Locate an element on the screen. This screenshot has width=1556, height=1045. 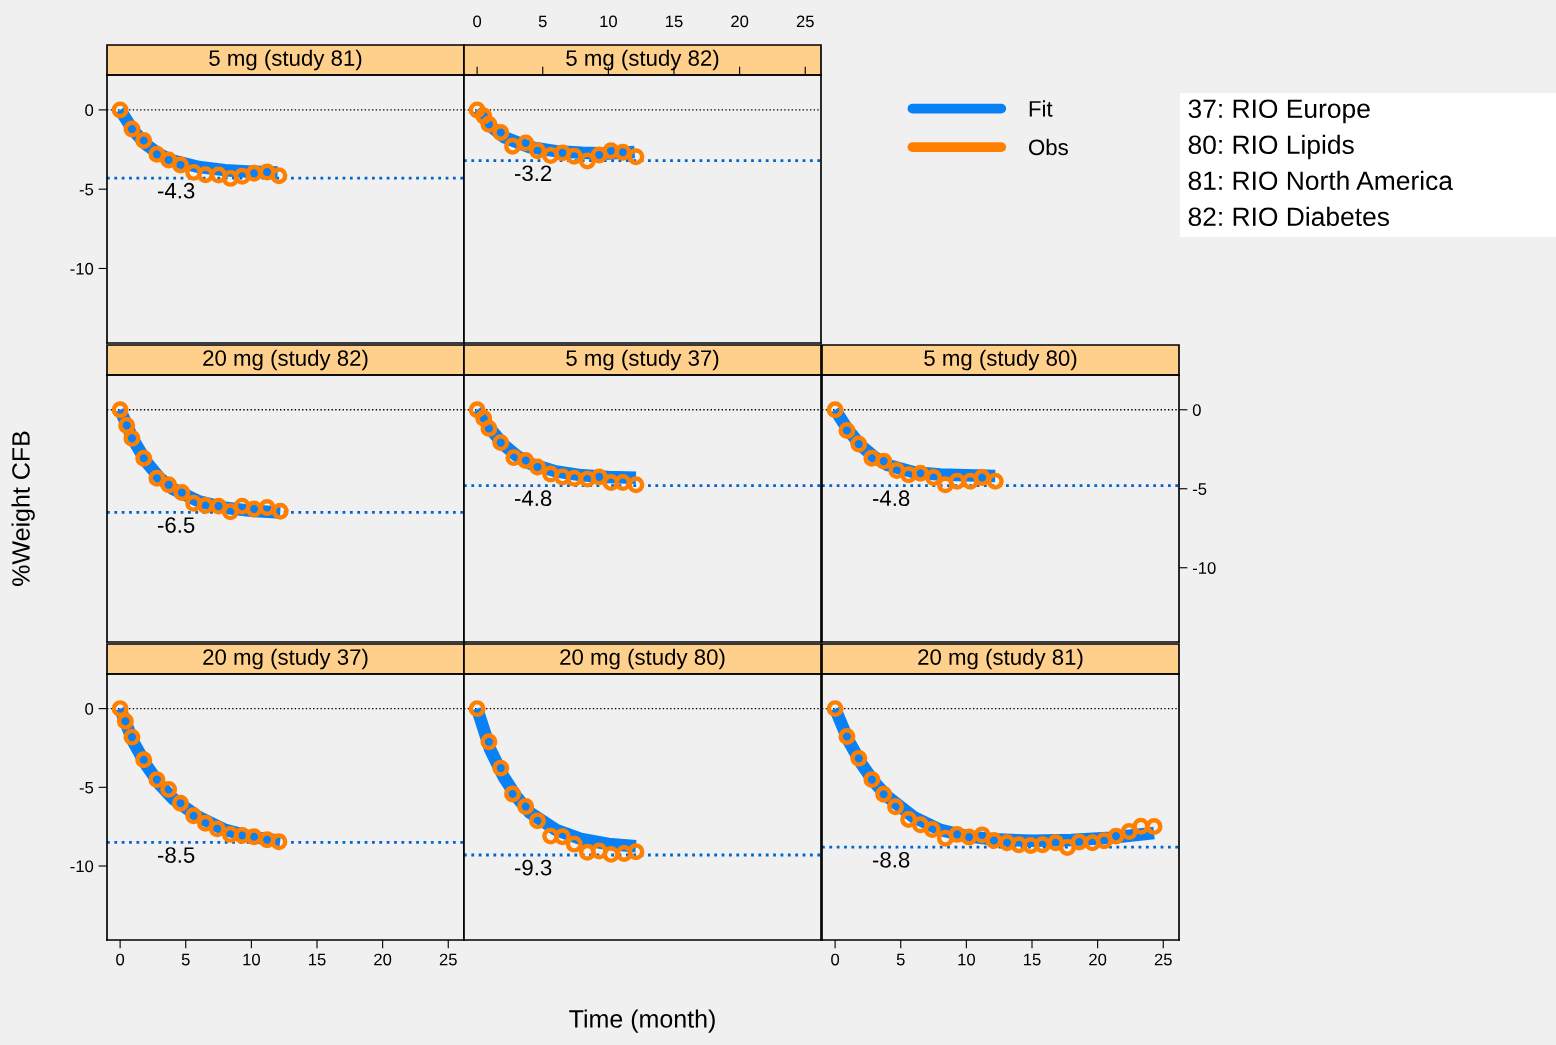
text: 80: RIO Lipids is located at coordinates (1271, 147).